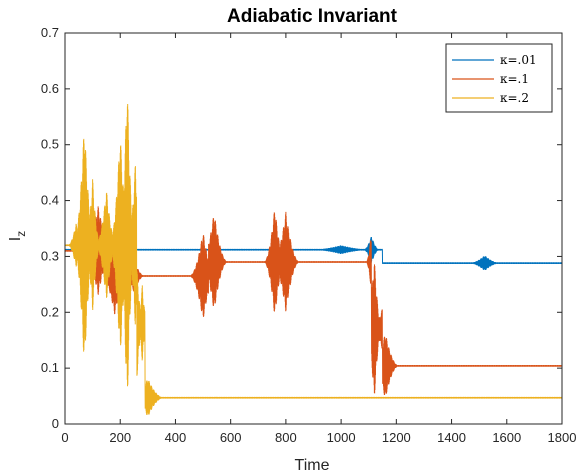  Describe the element at coordinates (312, 465) in the screenshot. I see `x-axis-label: Time` at that location.